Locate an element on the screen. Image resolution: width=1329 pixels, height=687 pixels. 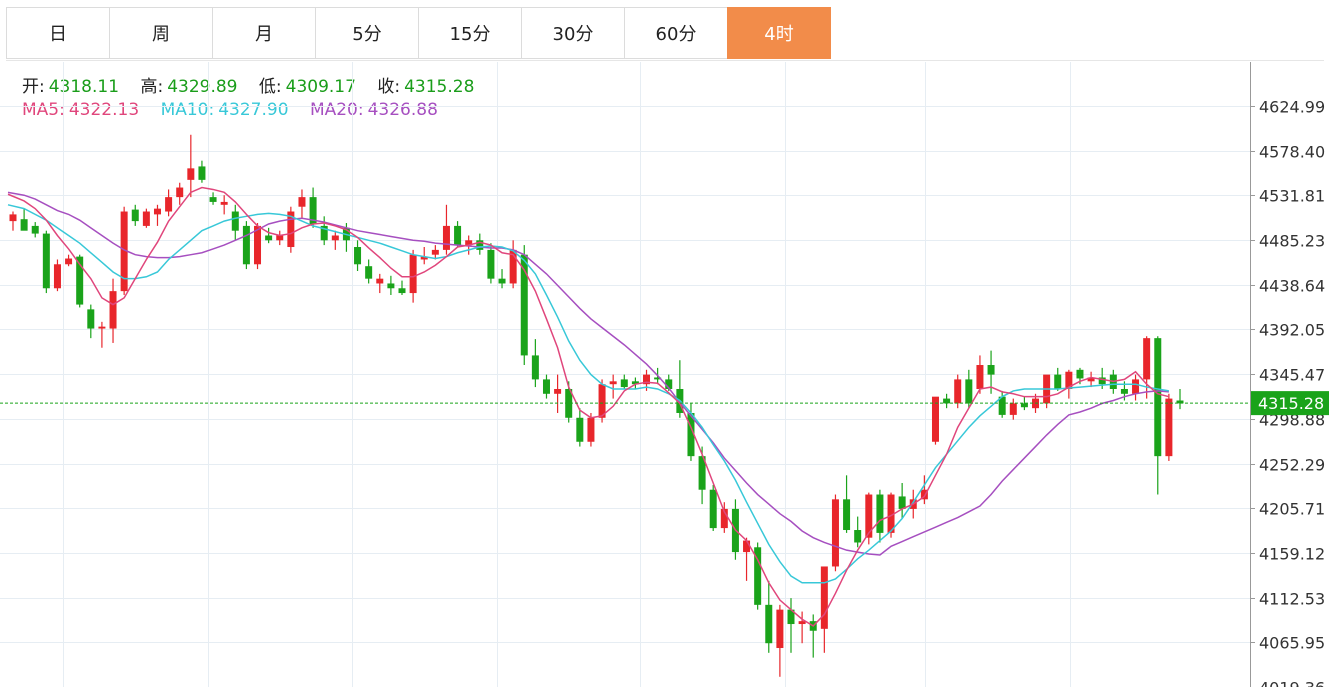
low-label: 低: is located at coordinates (270, 87).